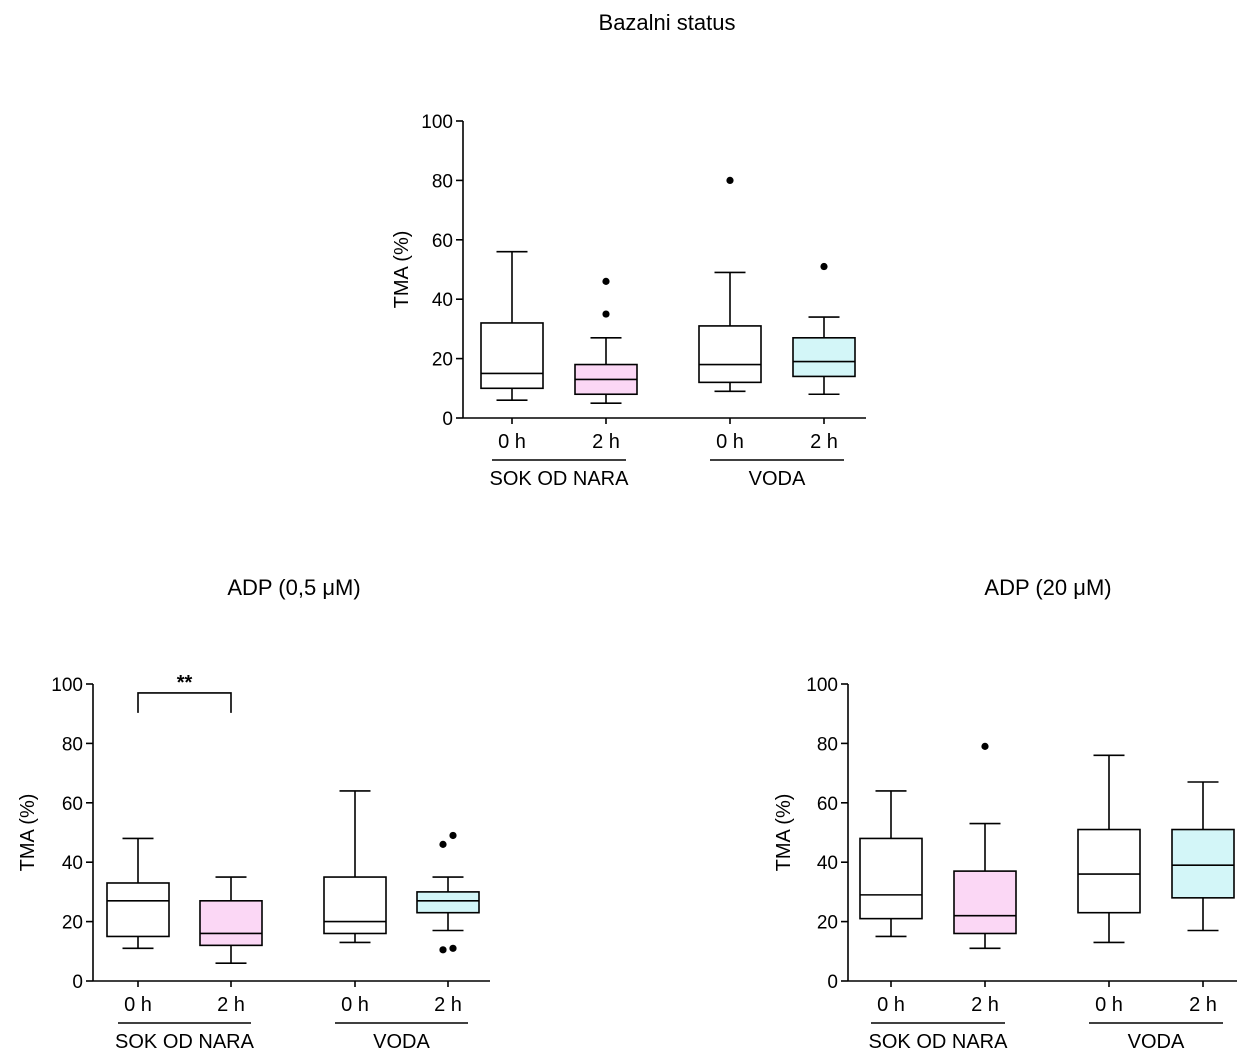 The width and height of the screenshot is (1237, 1053). I want to click on significance-label: **, so click(185, 683).